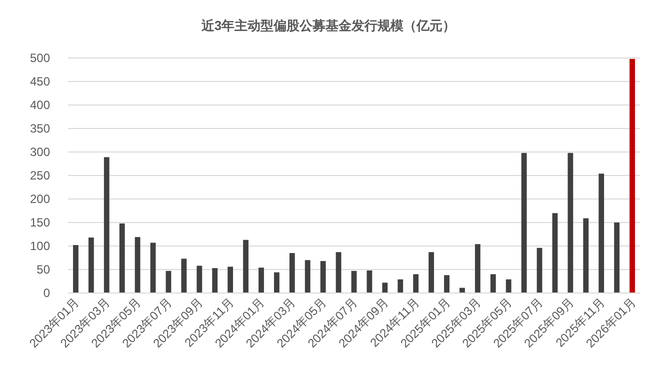 The width and height of the screenshot is (657, 385). What do you see at coordinates (43, 269) in the screenshot?
I see `y-tick-label: 50` at bounding box center [43, 269].